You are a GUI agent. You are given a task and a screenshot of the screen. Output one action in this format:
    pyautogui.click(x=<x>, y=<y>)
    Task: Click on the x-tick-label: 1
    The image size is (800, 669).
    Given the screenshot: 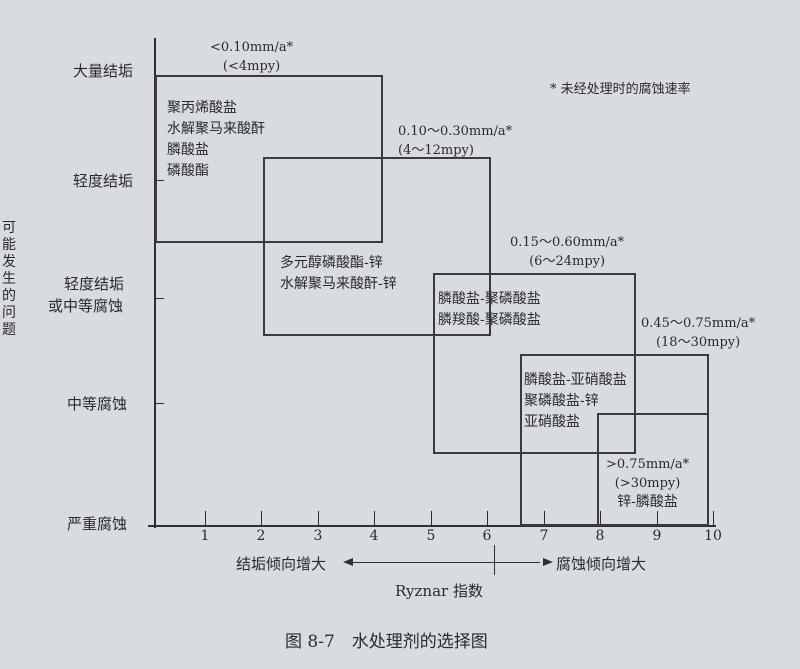 What is the action you would take?
    pyautogui.click(x=205, y=536)
    